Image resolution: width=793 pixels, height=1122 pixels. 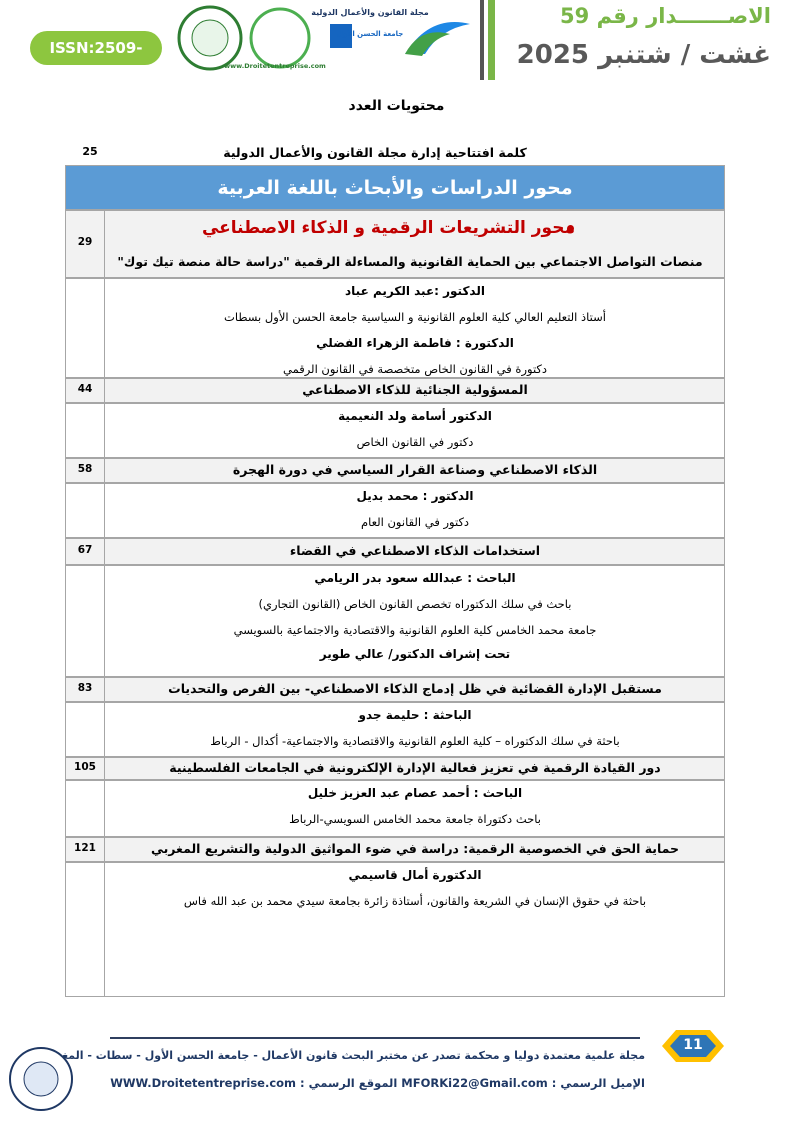 What do you see at coordinates (90, 151) in the screenshot?
I see `editorial-page: 25` at bounding box center [90, 151].